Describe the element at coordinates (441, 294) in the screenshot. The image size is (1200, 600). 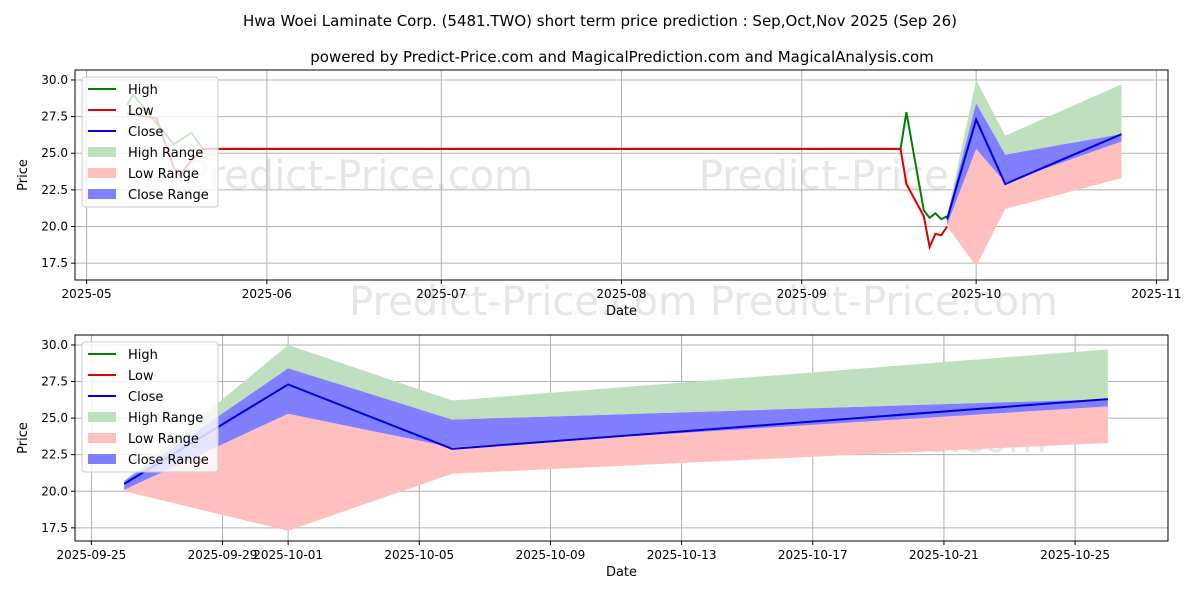
I see `x-tick-label: 2025-07` at that location.